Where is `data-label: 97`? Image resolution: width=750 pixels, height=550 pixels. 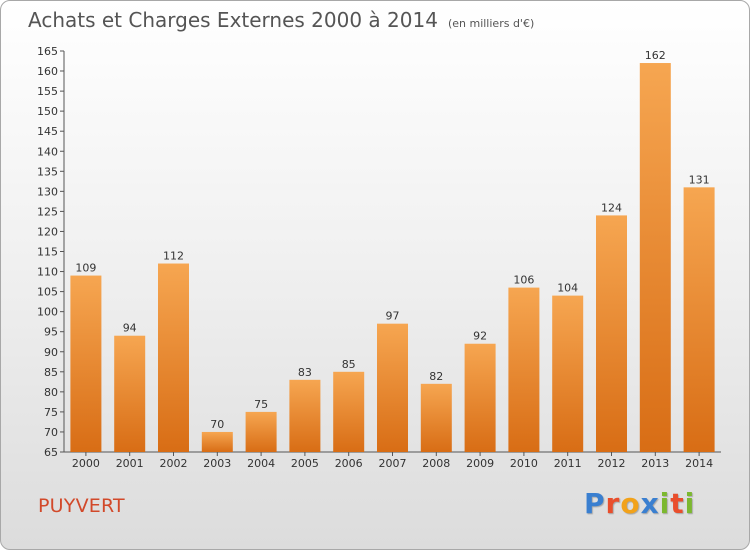
data-label: 97 is located at coordinates (393, 316).